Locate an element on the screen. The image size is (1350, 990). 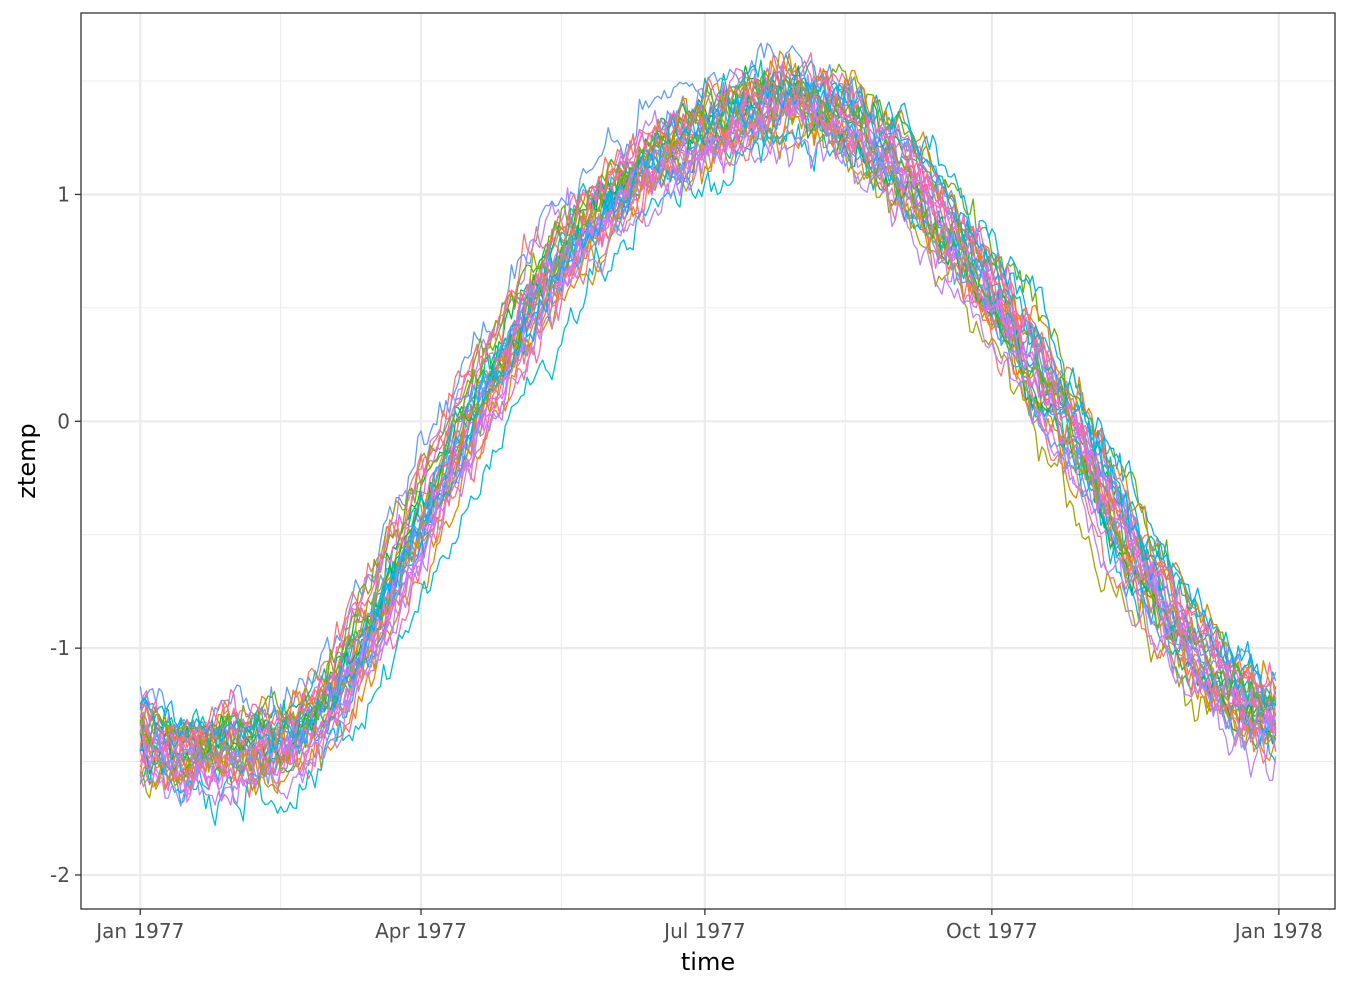
y-axis-title: ztemp is located at coordinates (27, 460).